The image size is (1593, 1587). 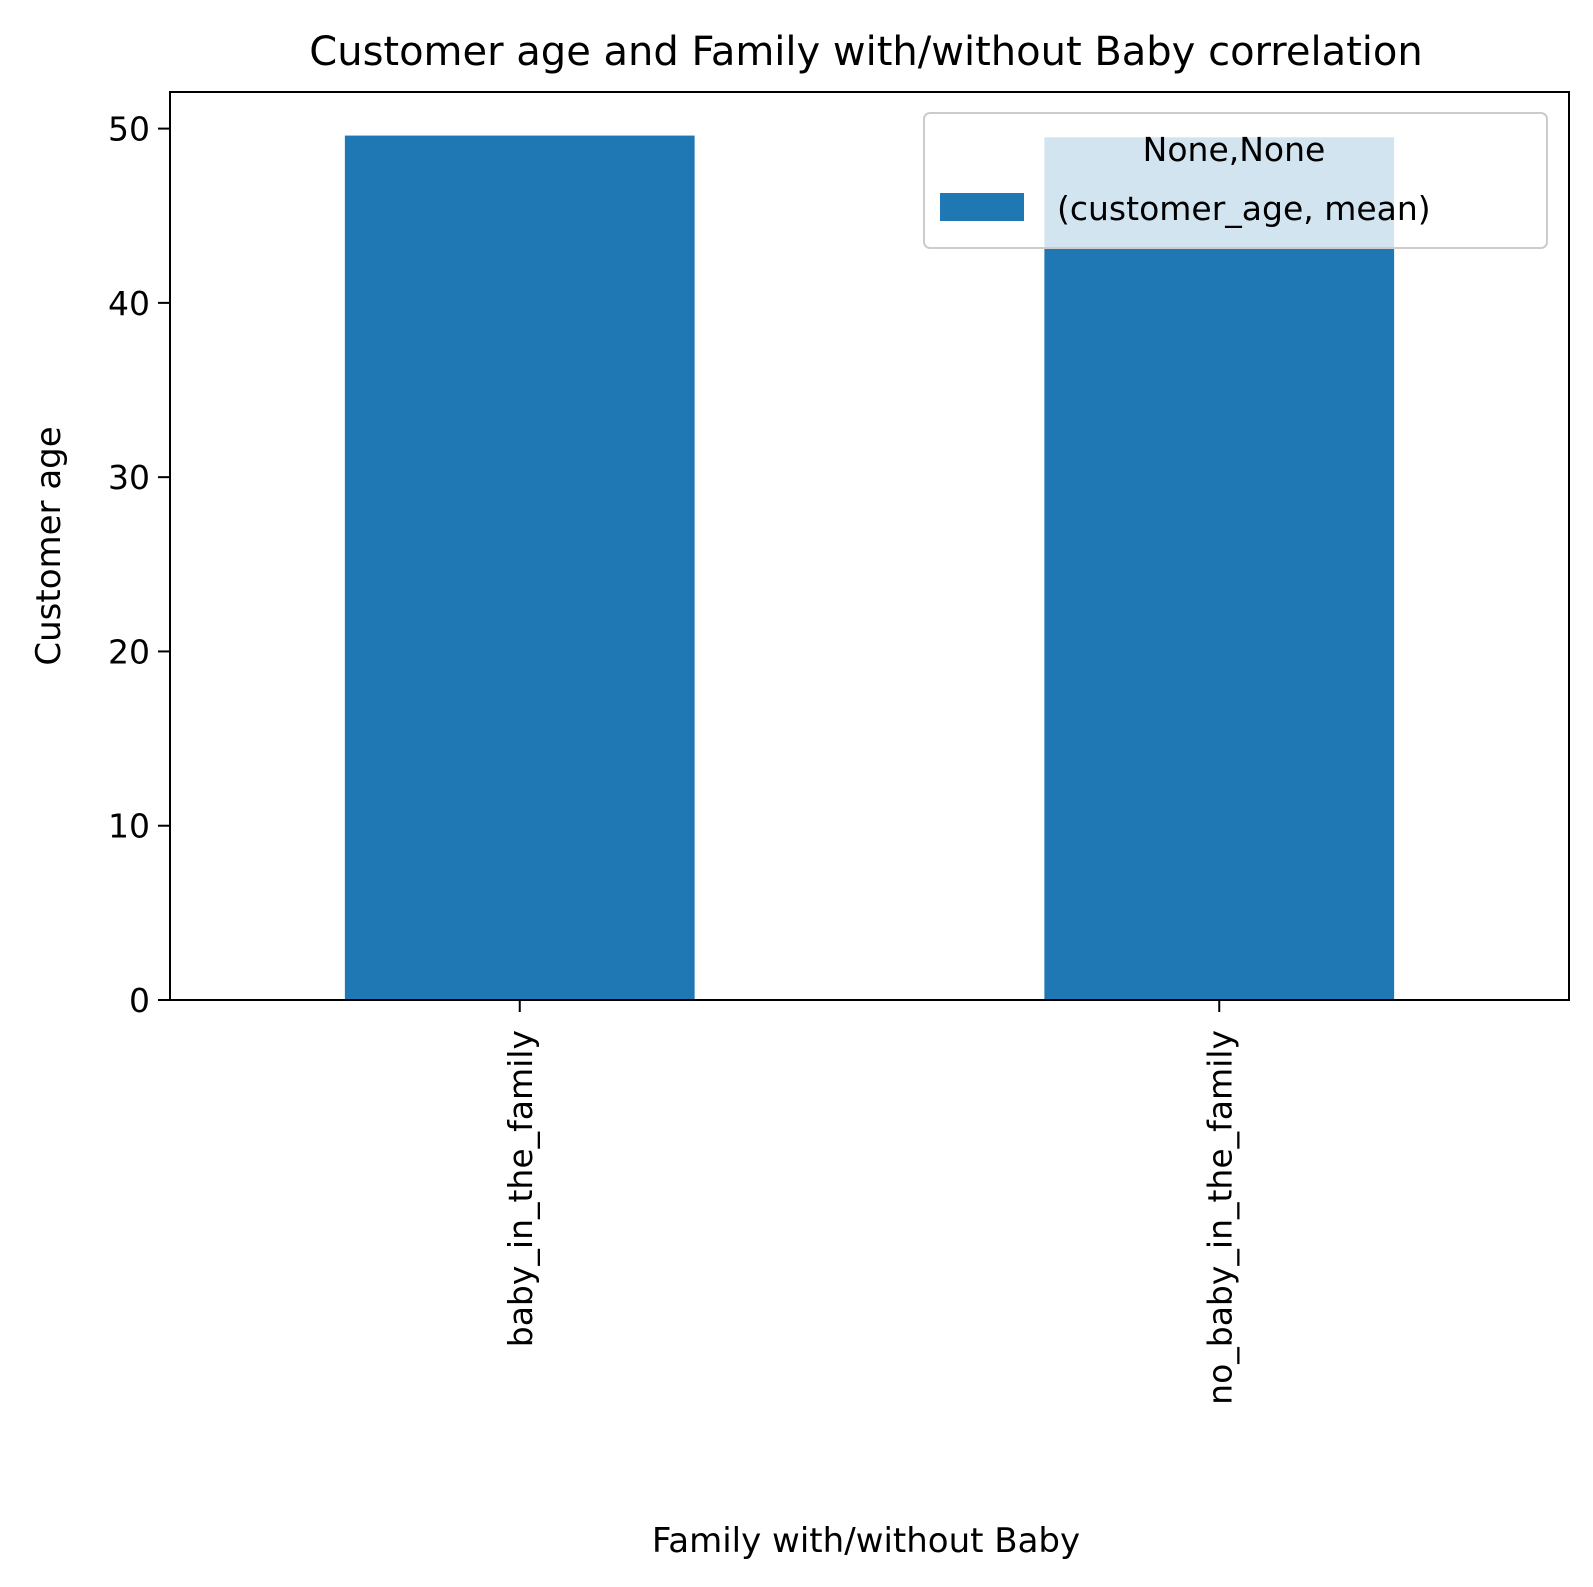 I want to click on y-tick-label: 50, so click(x=129, y=129).